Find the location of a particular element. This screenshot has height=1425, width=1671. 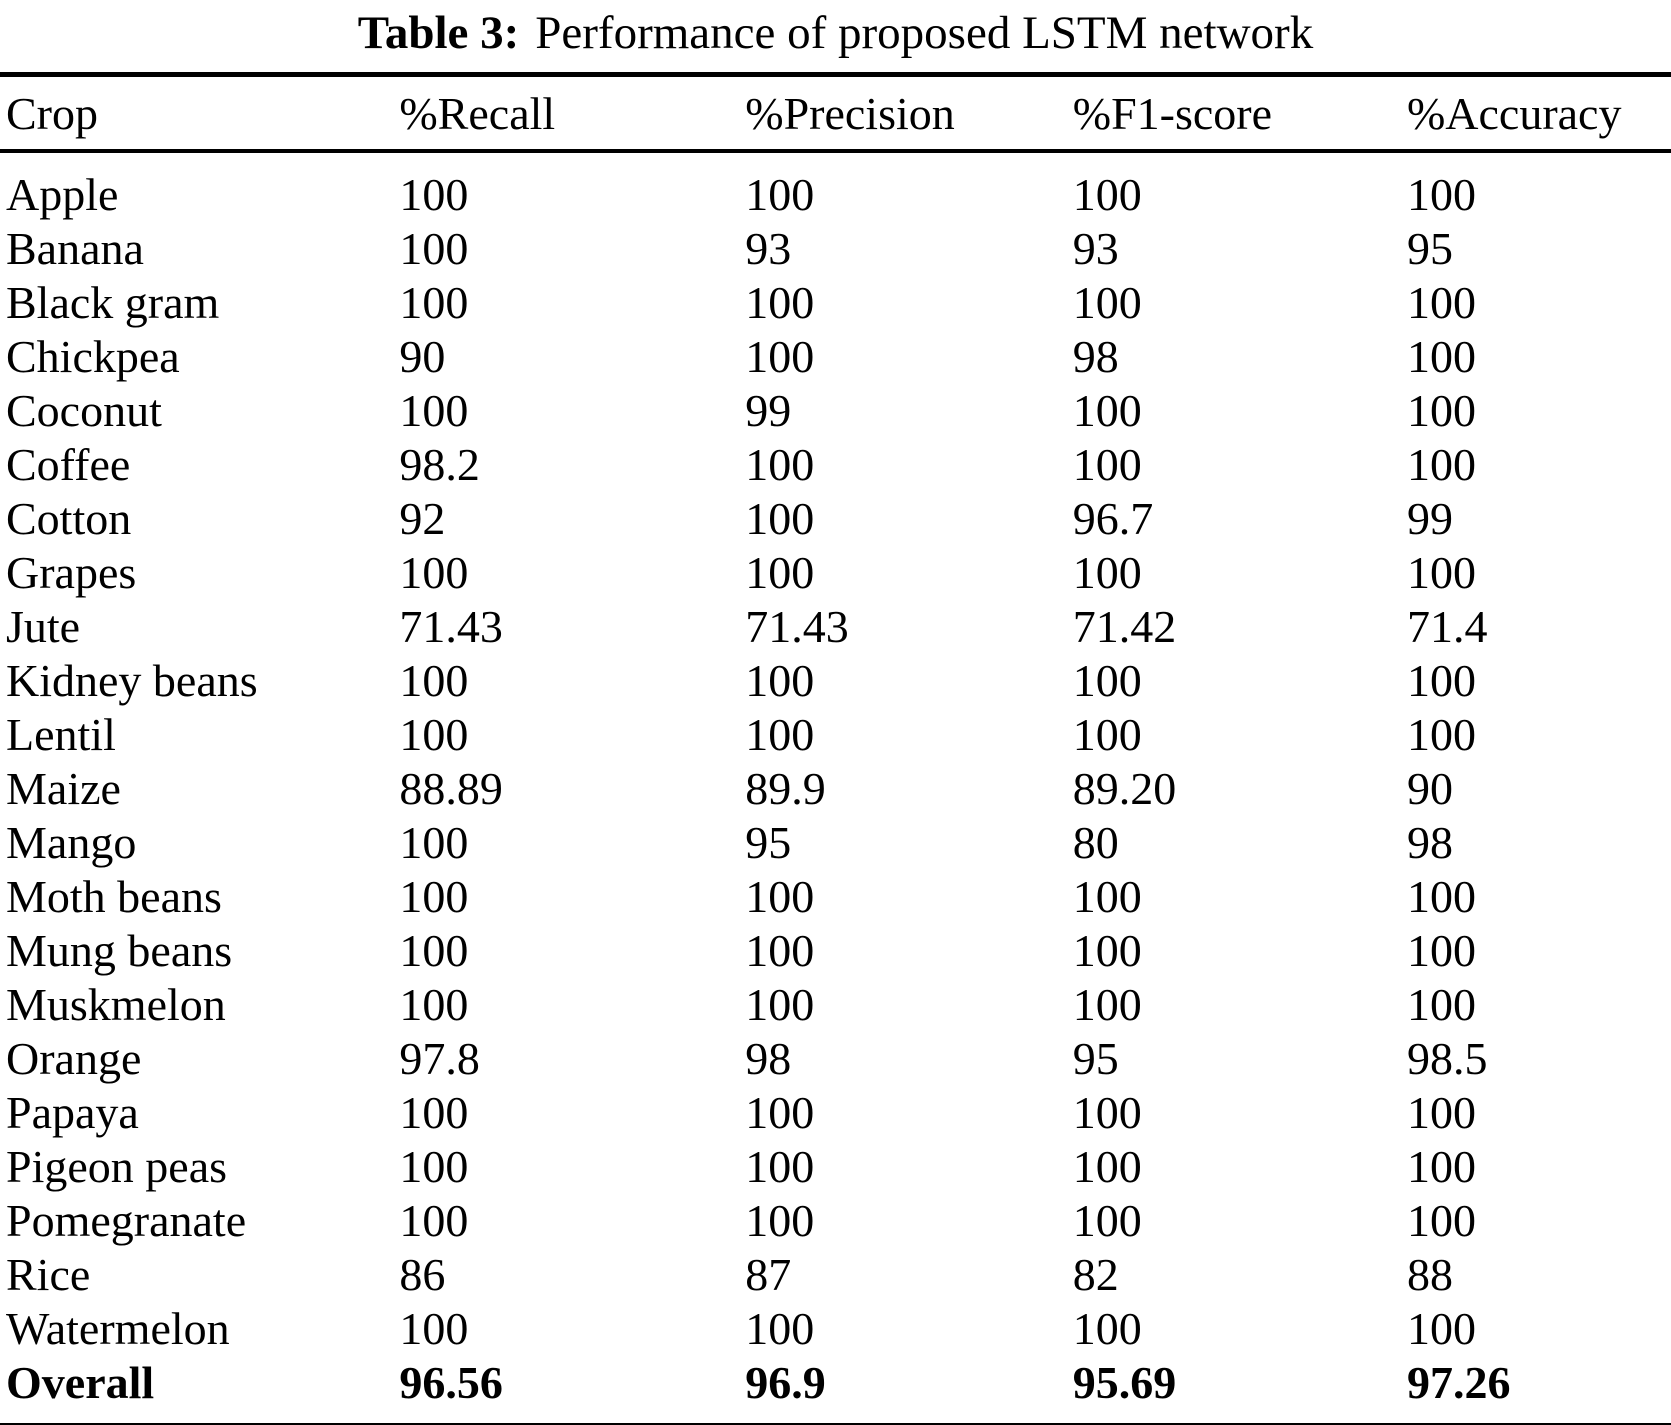

crop-name-cell: Kidney beans is located at coordinates (132, 680).